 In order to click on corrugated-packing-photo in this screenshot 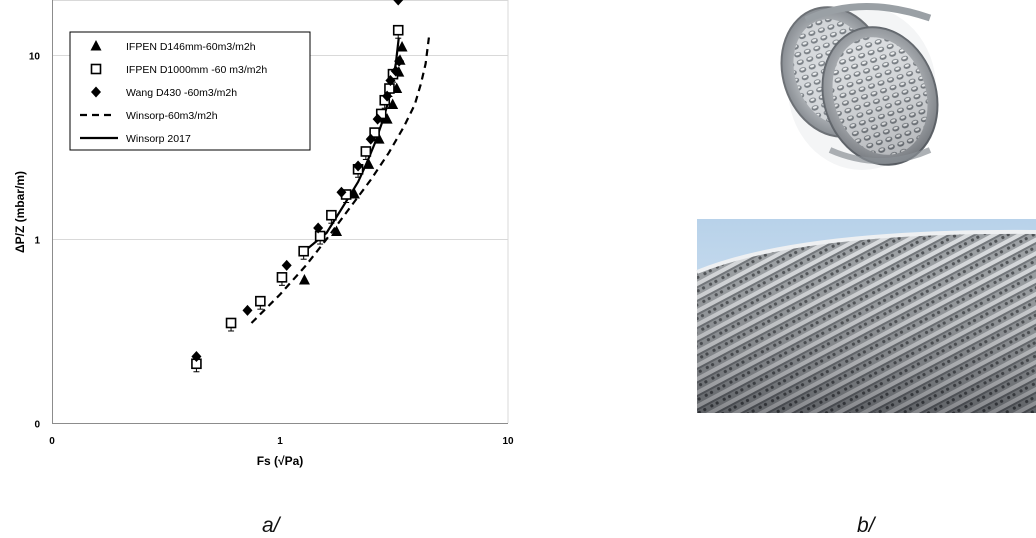, I will do `click(866, 316)`.